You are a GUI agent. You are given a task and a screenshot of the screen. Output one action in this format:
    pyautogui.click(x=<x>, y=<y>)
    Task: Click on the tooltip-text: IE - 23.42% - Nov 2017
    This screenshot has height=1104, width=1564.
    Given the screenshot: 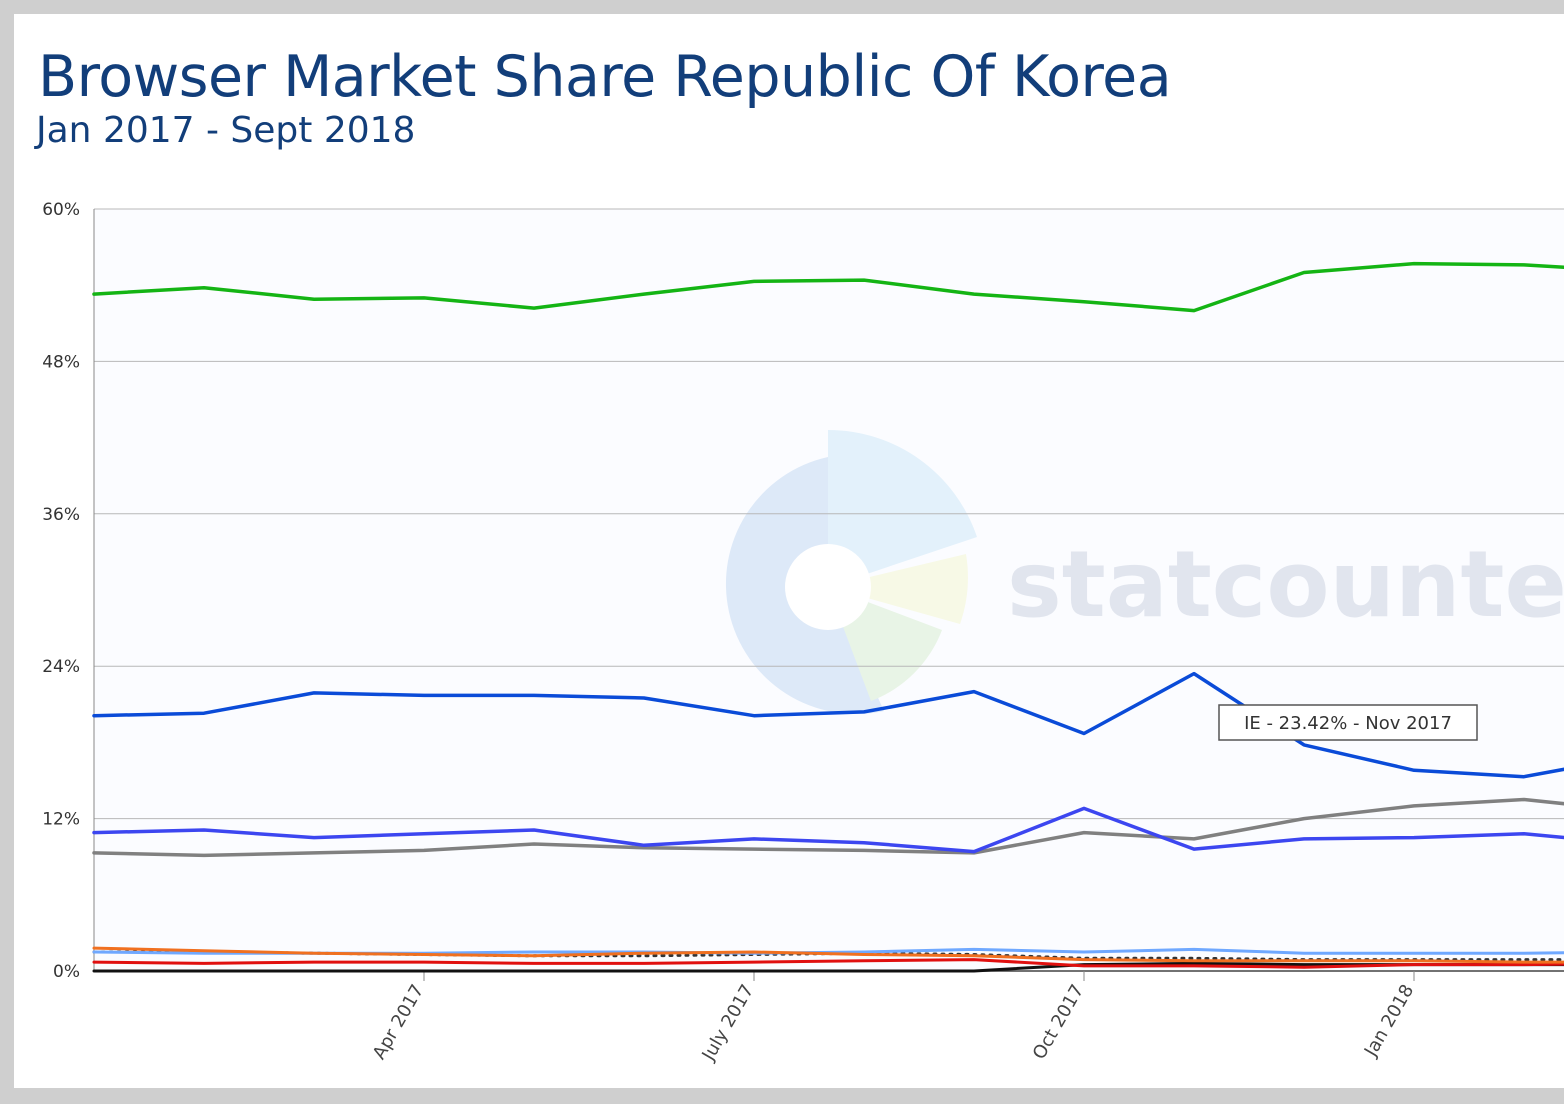 What is the action you would take?
    pyautogui.click(x=1348, y=723)
    